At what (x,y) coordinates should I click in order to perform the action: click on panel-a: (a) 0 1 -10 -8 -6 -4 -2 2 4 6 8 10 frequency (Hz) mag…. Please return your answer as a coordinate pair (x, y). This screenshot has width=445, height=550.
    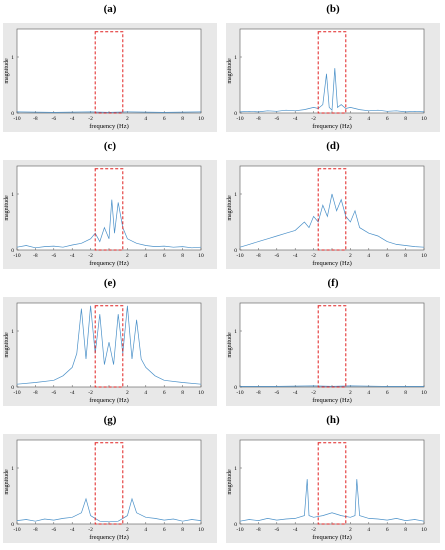
    Looking at the image, I should click on (110, 67).